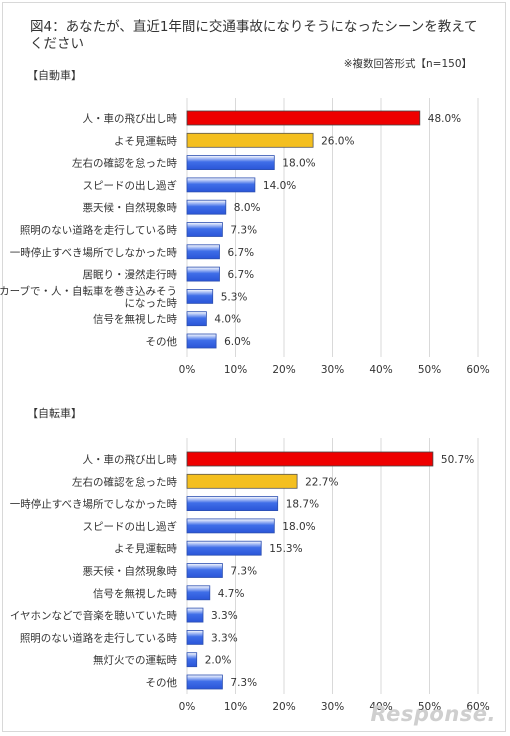 The image size is (510, 736). I want to click on sample-size-note: ※複数回答形式【n=150】, so click(407, 64).